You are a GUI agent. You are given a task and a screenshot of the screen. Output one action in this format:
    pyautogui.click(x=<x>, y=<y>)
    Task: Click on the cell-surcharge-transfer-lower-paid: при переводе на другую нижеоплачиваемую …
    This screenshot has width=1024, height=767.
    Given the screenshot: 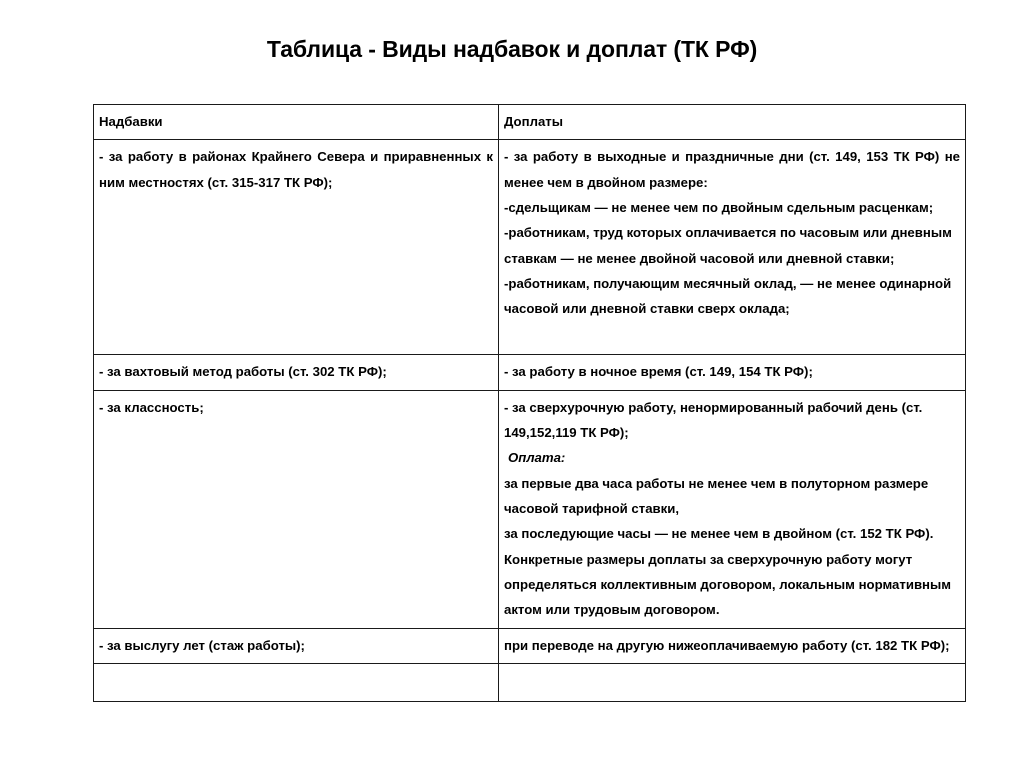 What is the action you would take?
    pyautogui.click(x=732, y=646)
    